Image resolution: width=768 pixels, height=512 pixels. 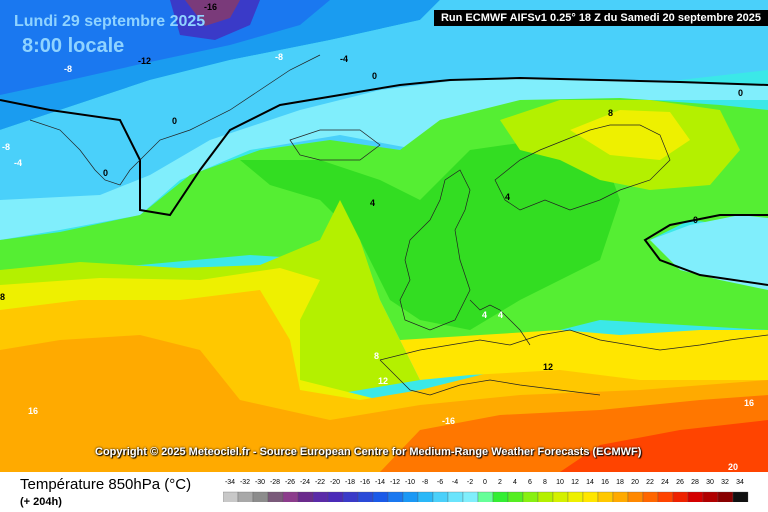 I want to click on contour-label: 20, so click(x=733, y=467).